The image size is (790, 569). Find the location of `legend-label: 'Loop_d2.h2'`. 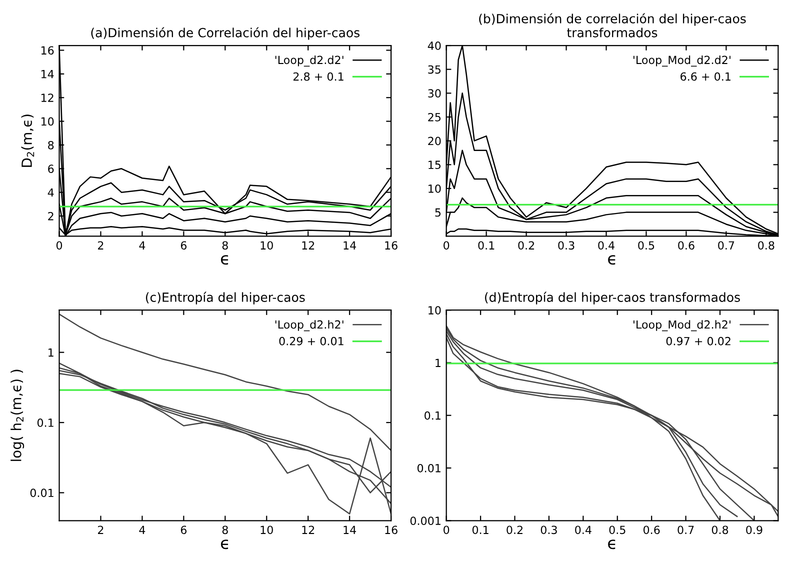

legend-label: 'Loop_d2.h2' is located at coordinates (309, 326).